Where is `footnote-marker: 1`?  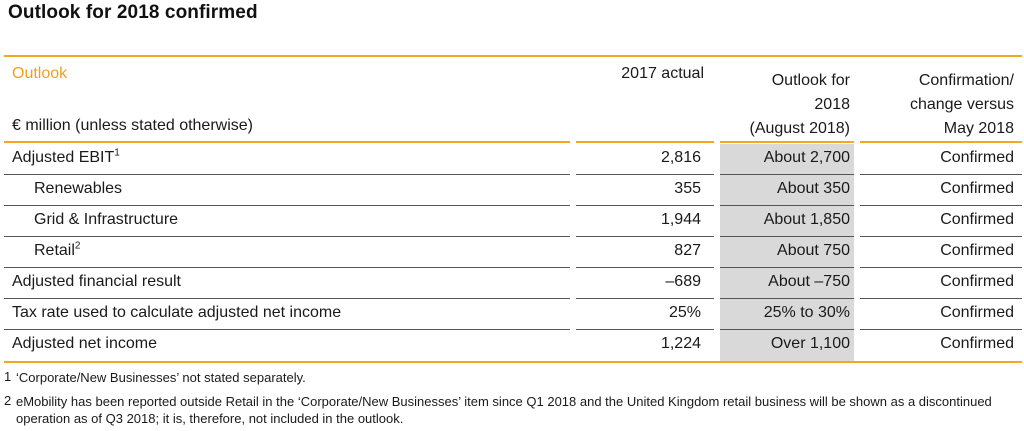 footnote-marker: 1 is located at coordinates (117, 153).